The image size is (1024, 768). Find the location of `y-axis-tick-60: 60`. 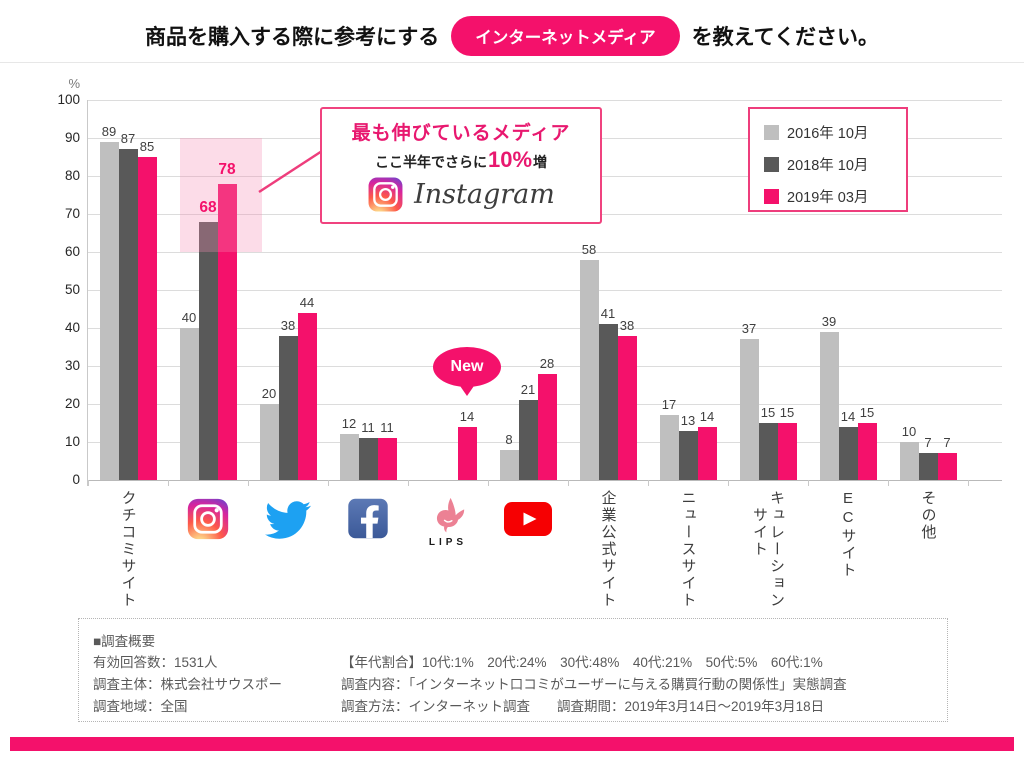

y-axis-tick-60: 60 is located at coordinates (72, 251).